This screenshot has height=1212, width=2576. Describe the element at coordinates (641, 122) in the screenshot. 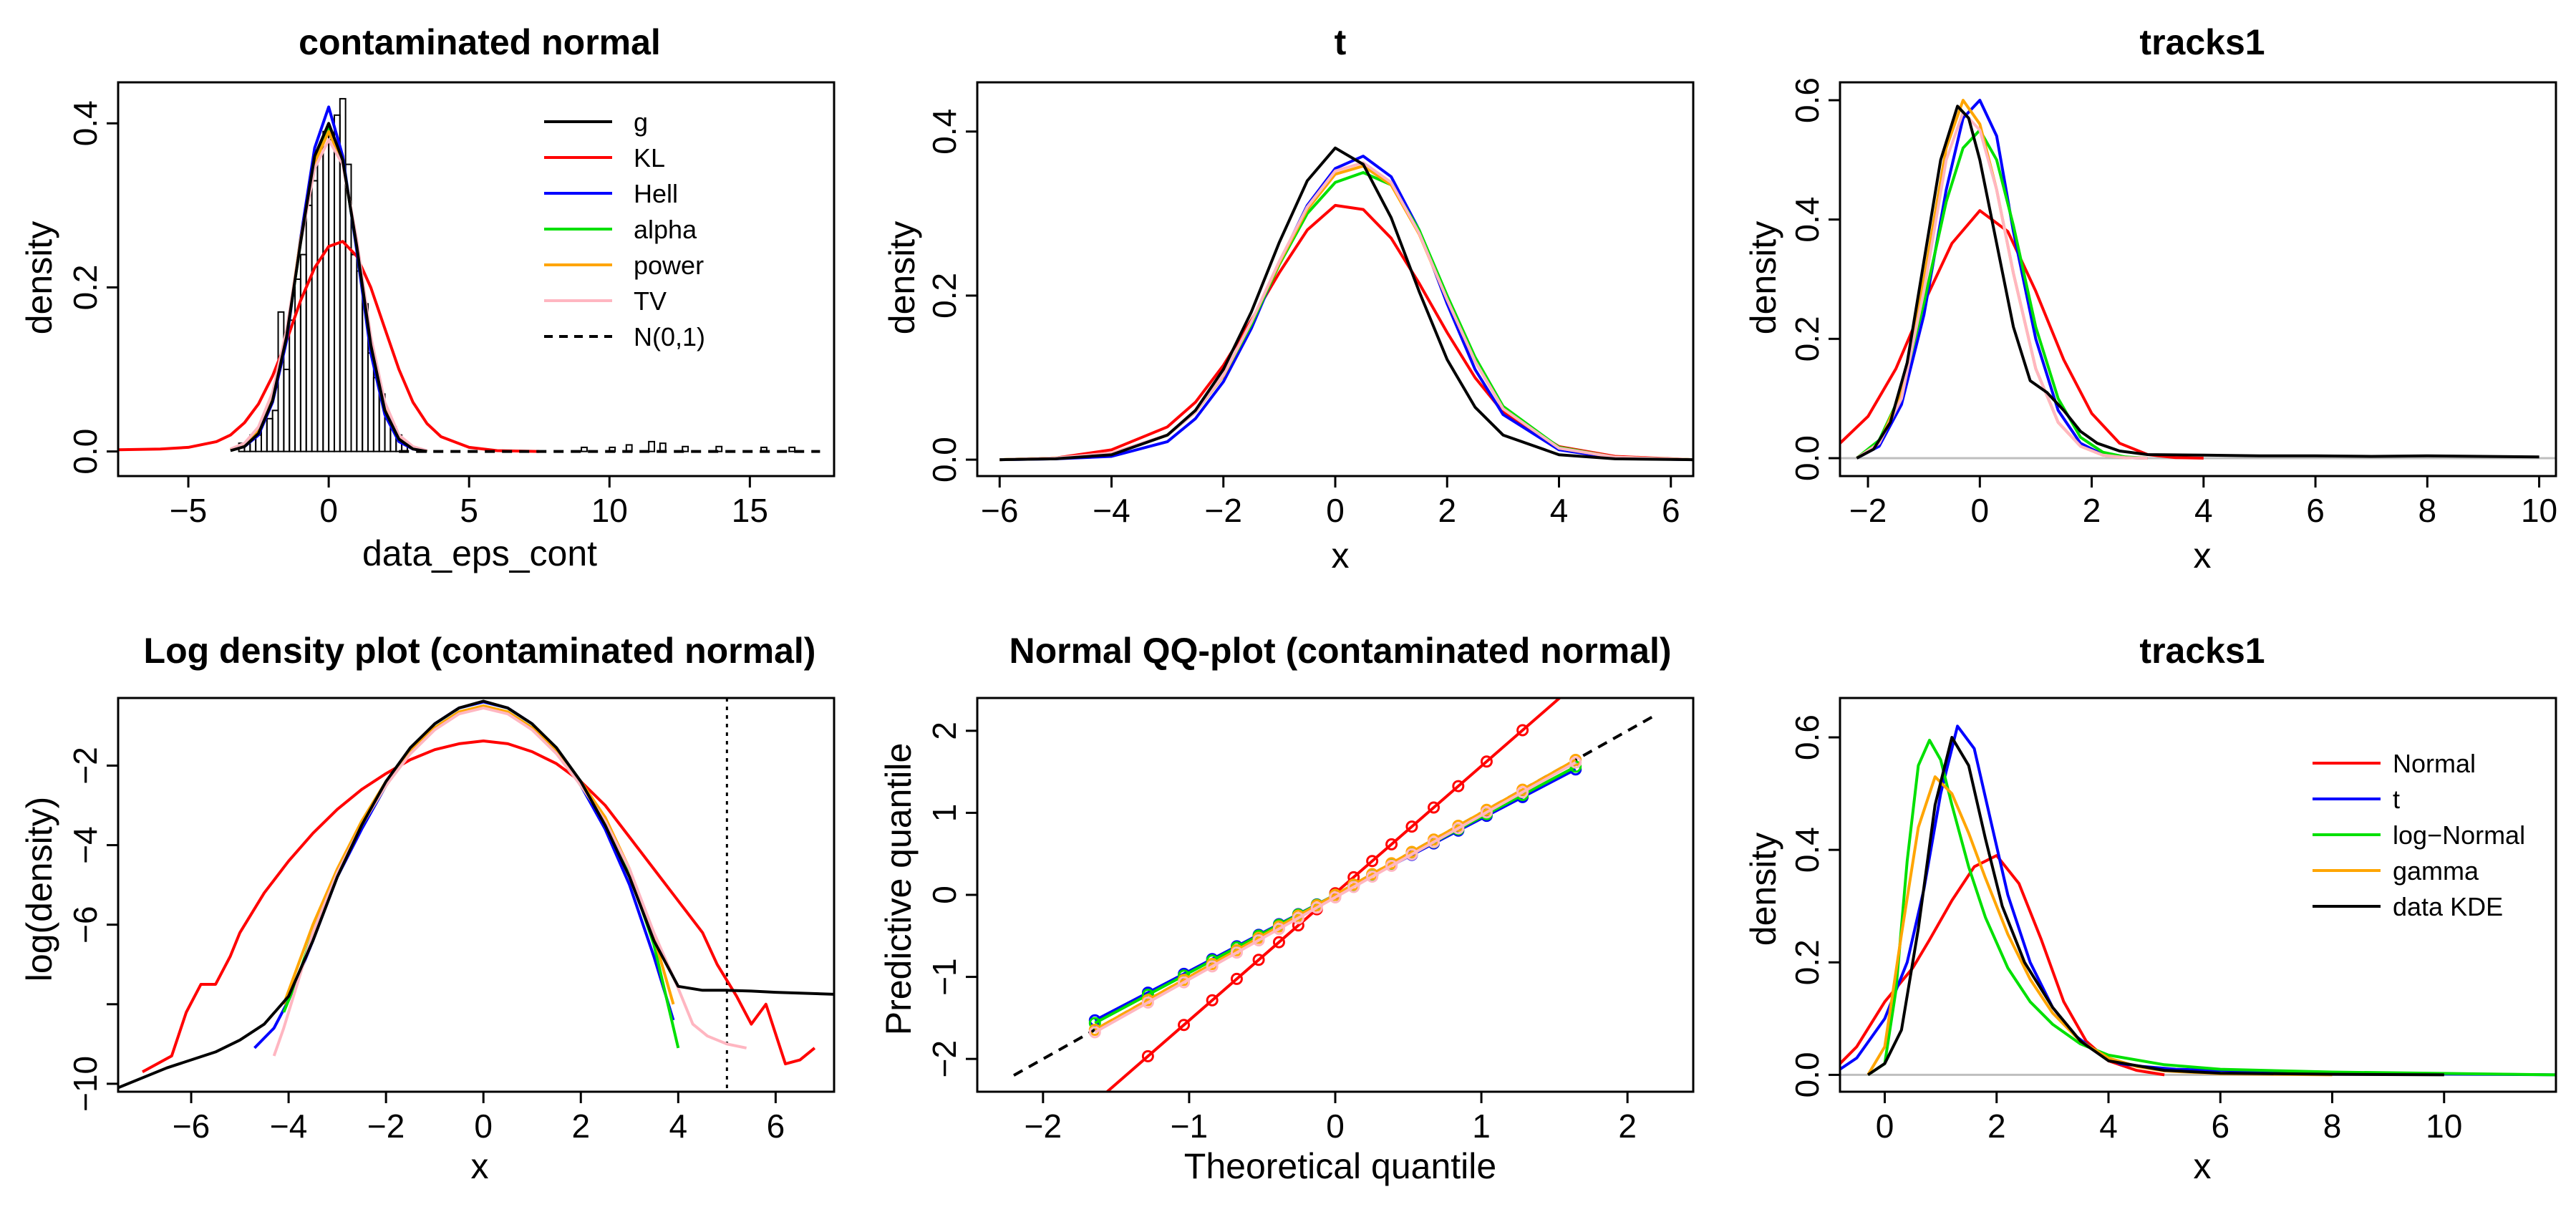

I see `legend-label: g` at that location.